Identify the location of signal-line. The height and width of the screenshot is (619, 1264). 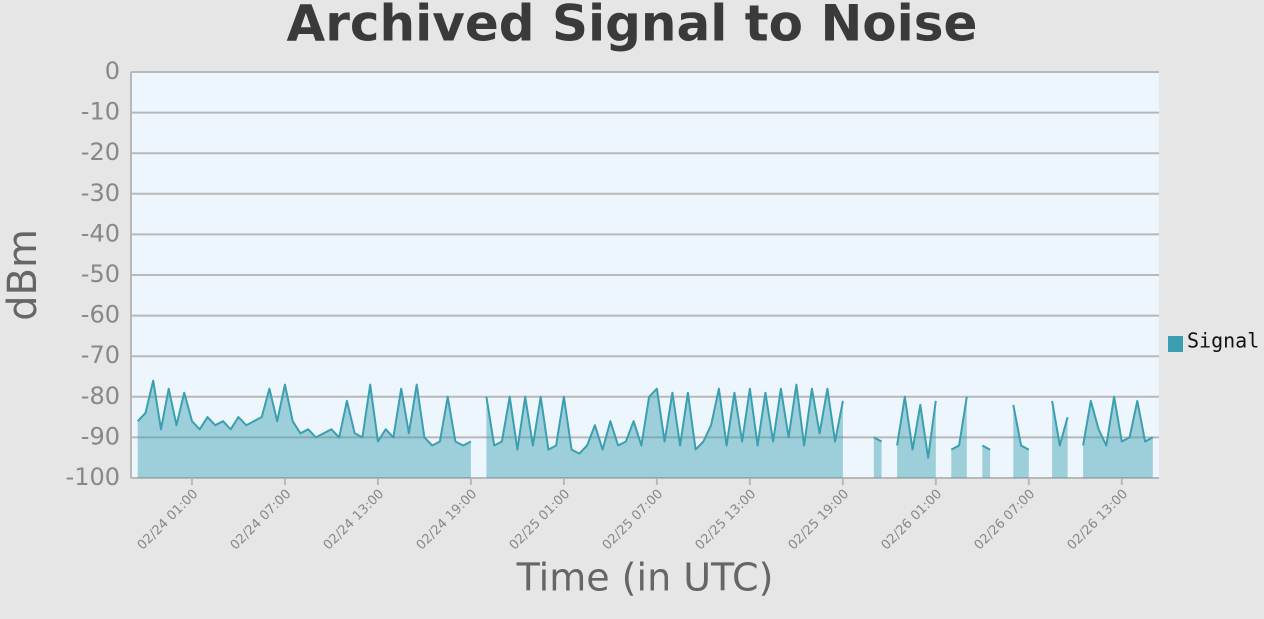
(645, 419).